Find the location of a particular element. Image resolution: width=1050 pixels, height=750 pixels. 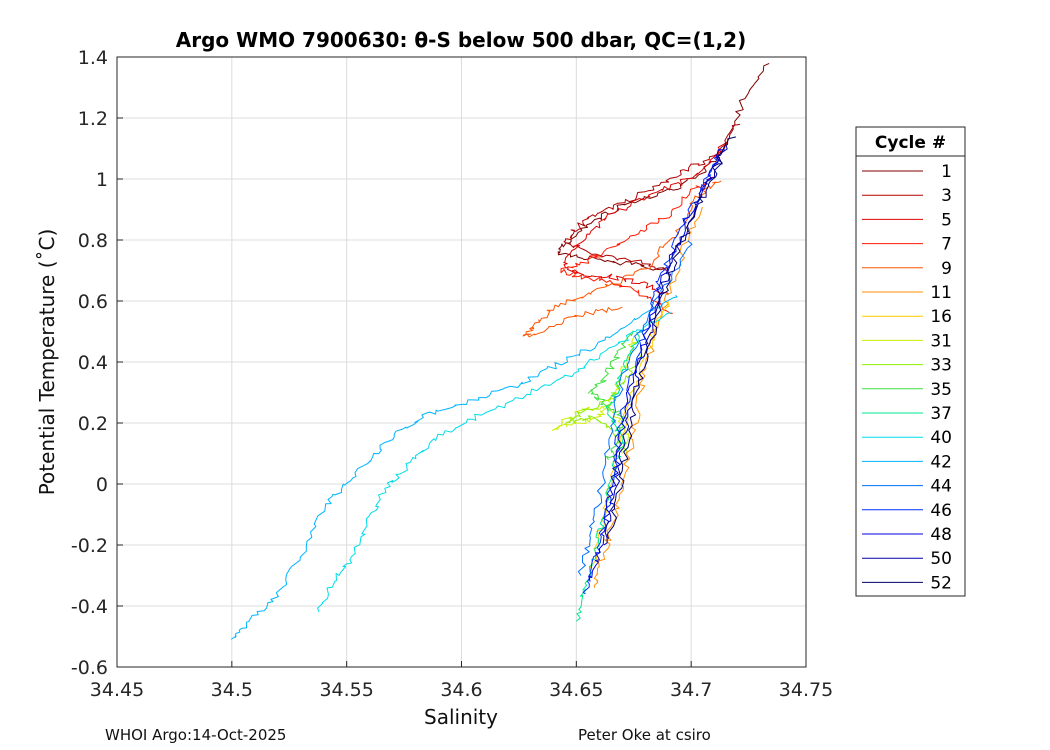

y-tick-label: -0.4 is located at coordinates (89, 607).